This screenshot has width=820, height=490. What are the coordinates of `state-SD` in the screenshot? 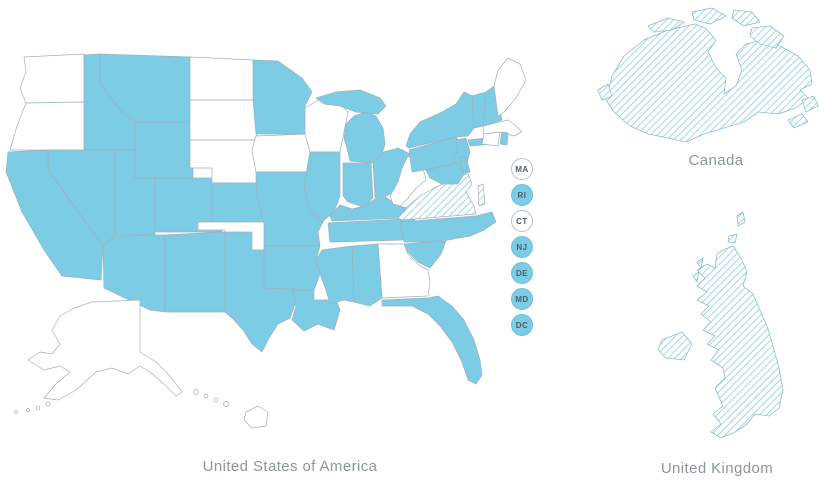 It's located at (223, 120).